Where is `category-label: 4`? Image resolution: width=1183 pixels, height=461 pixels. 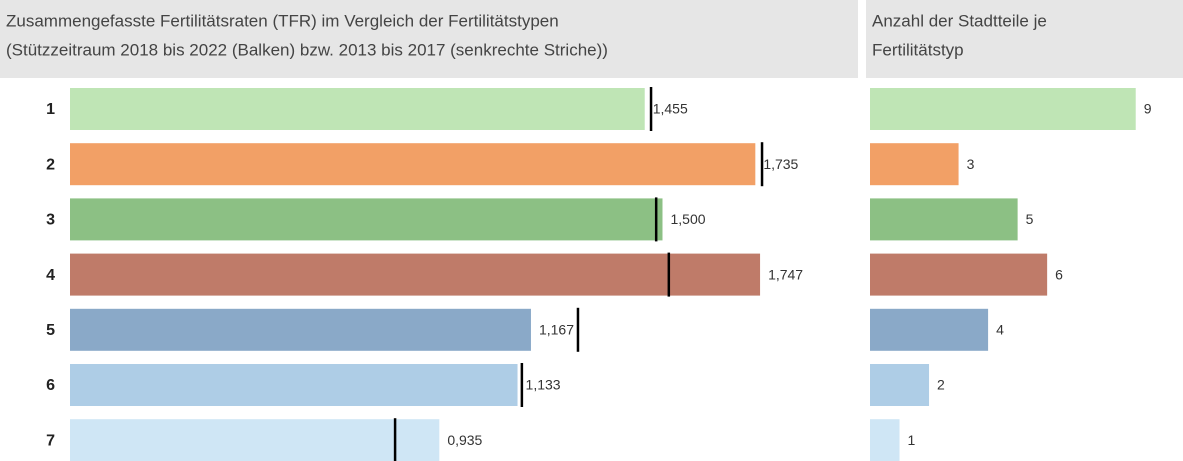 category-label: 4 is located at coordinates (50, 275).